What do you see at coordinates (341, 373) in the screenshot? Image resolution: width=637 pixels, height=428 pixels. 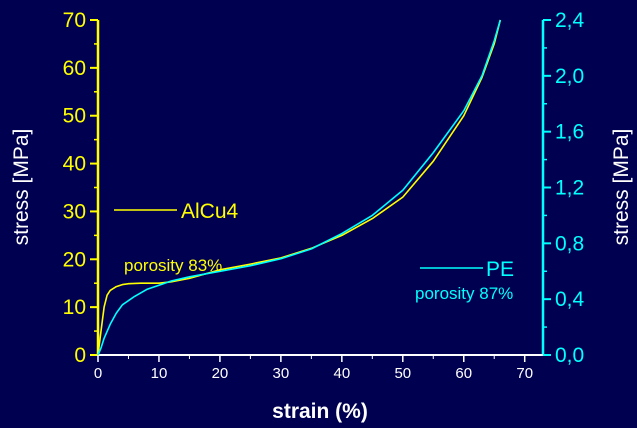 I see `x-tick-label: 40` at bounding box center [341, 373].